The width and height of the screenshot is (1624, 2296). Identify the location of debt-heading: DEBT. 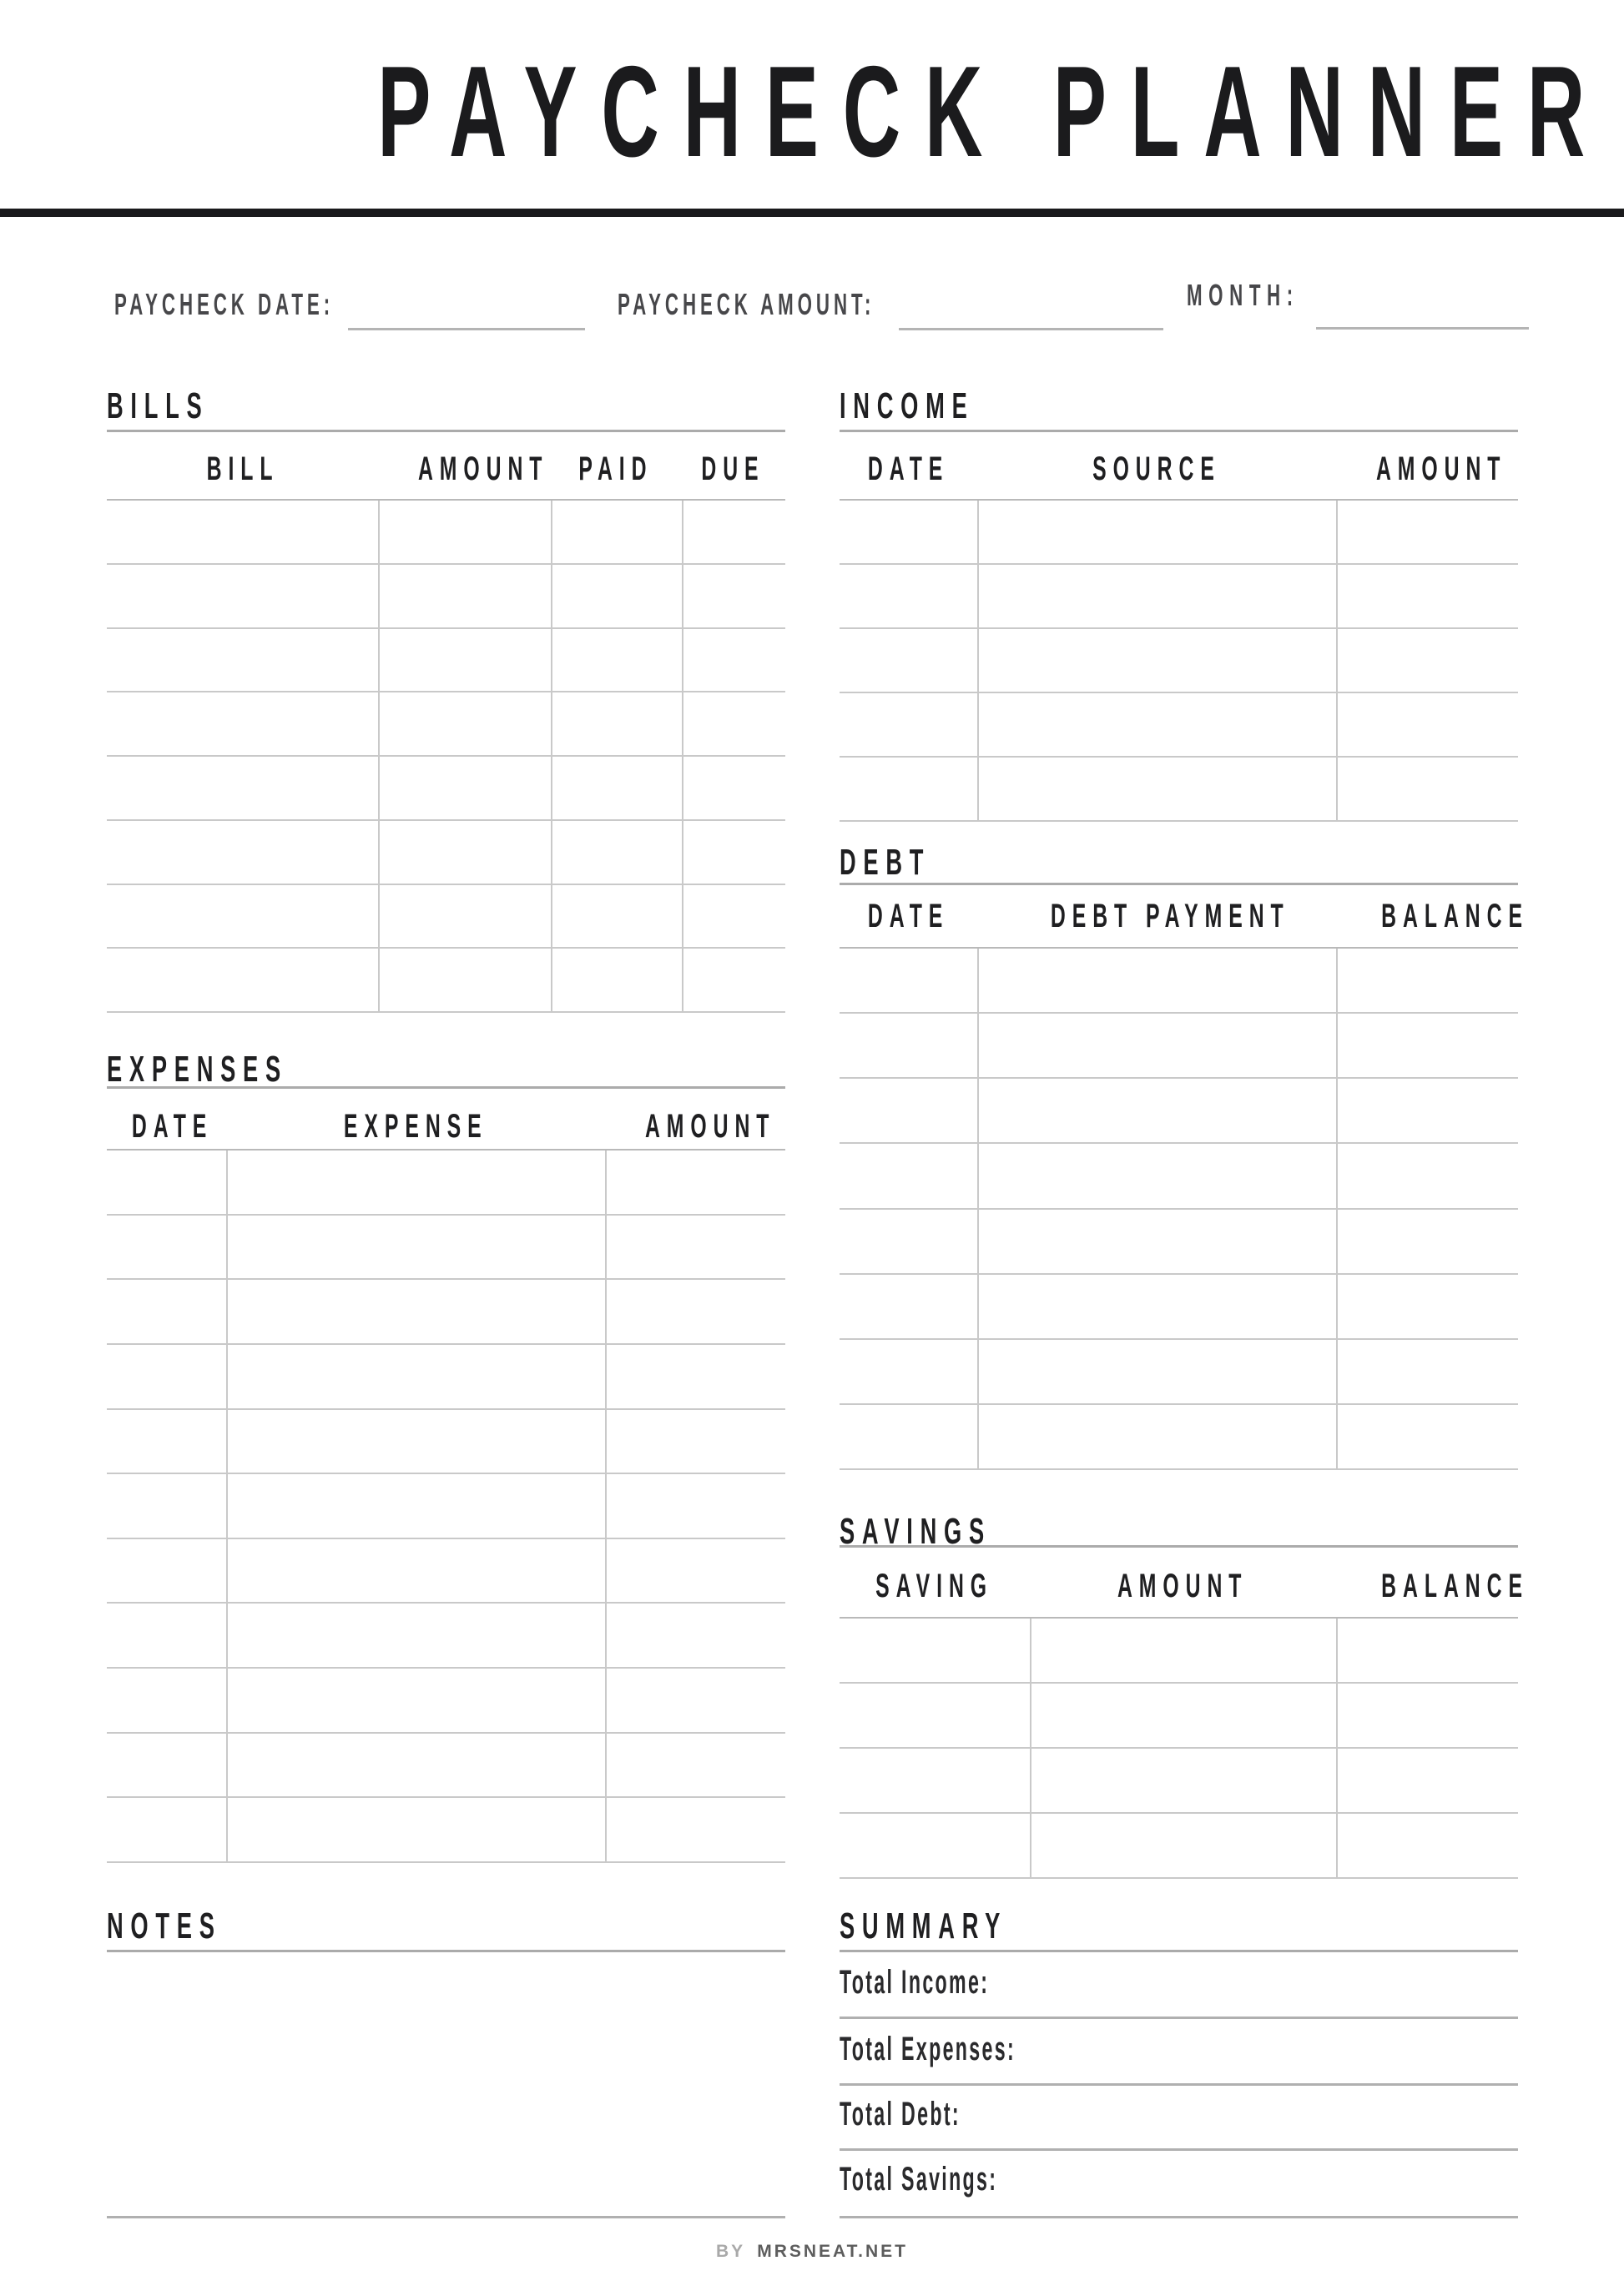
(886, 862).